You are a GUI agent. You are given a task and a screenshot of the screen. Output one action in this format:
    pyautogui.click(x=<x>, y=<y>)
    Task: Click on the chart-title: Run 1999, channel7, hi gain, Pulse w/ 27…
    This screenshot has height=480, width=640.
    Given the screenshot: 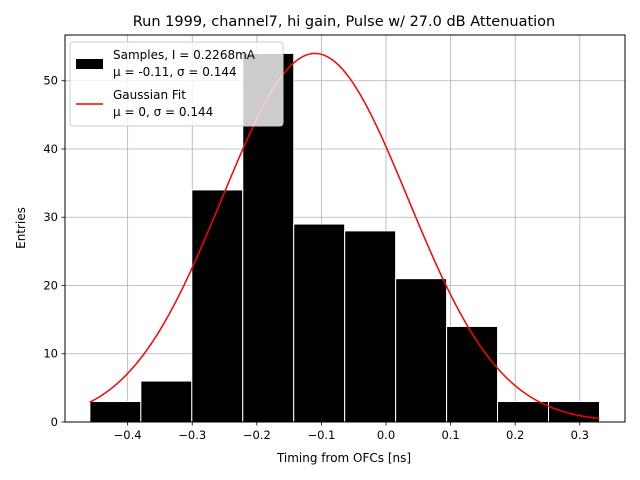 What is the action you would take?
    pyautogui.click(x=344, y=22)
    